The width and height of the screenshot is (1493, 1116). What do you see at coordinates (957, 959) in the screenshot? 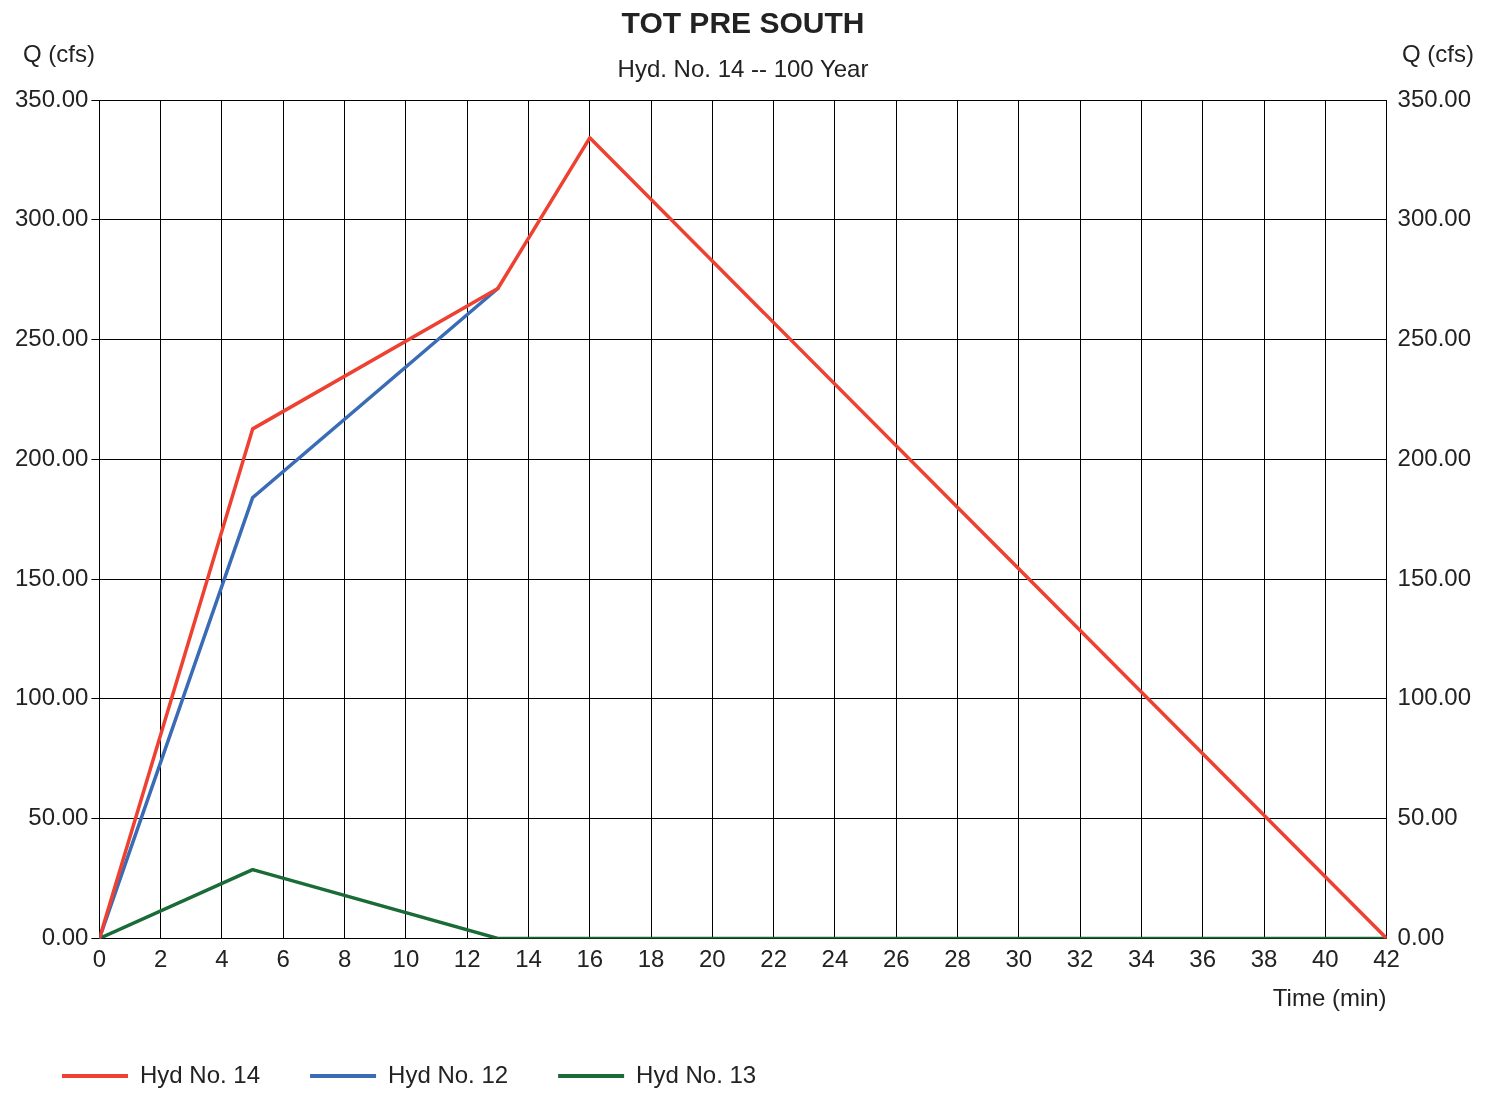
I see `x-tick-label: 28` at bounding box center [957, 959].